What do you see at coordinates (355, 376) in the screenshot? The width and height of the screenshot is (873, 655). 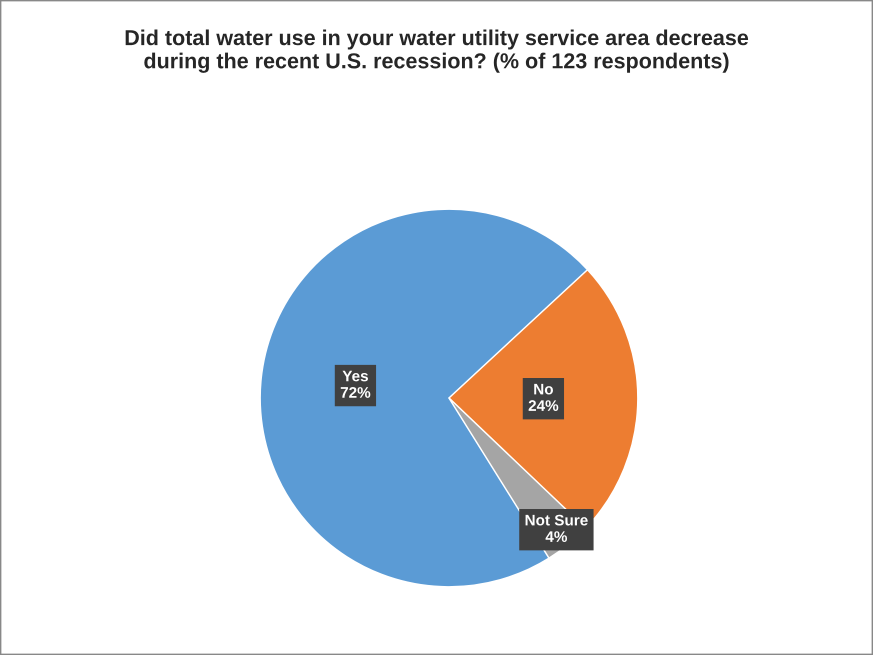 I see `slice-label: Yes` at bounding box center [355, 376].